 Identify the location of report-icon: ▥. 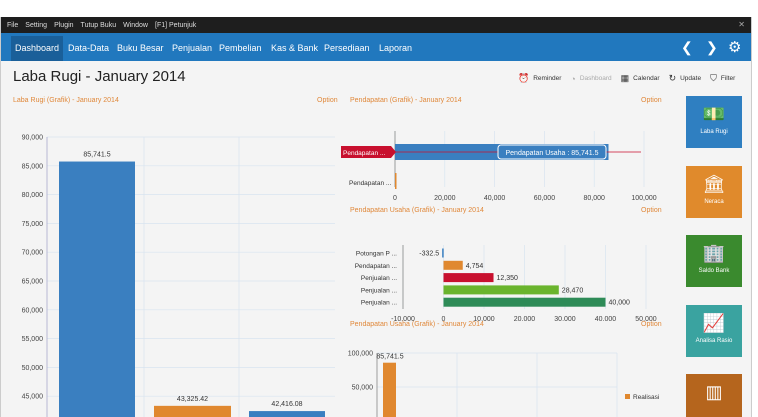
(714, 392).